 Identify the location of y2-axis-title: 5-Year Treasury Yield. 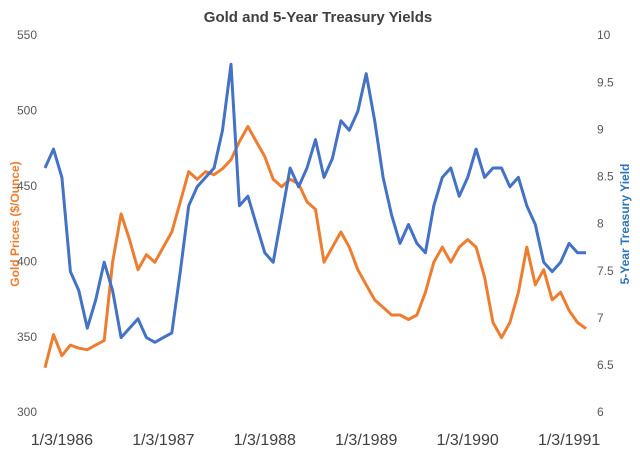
(625, 224).